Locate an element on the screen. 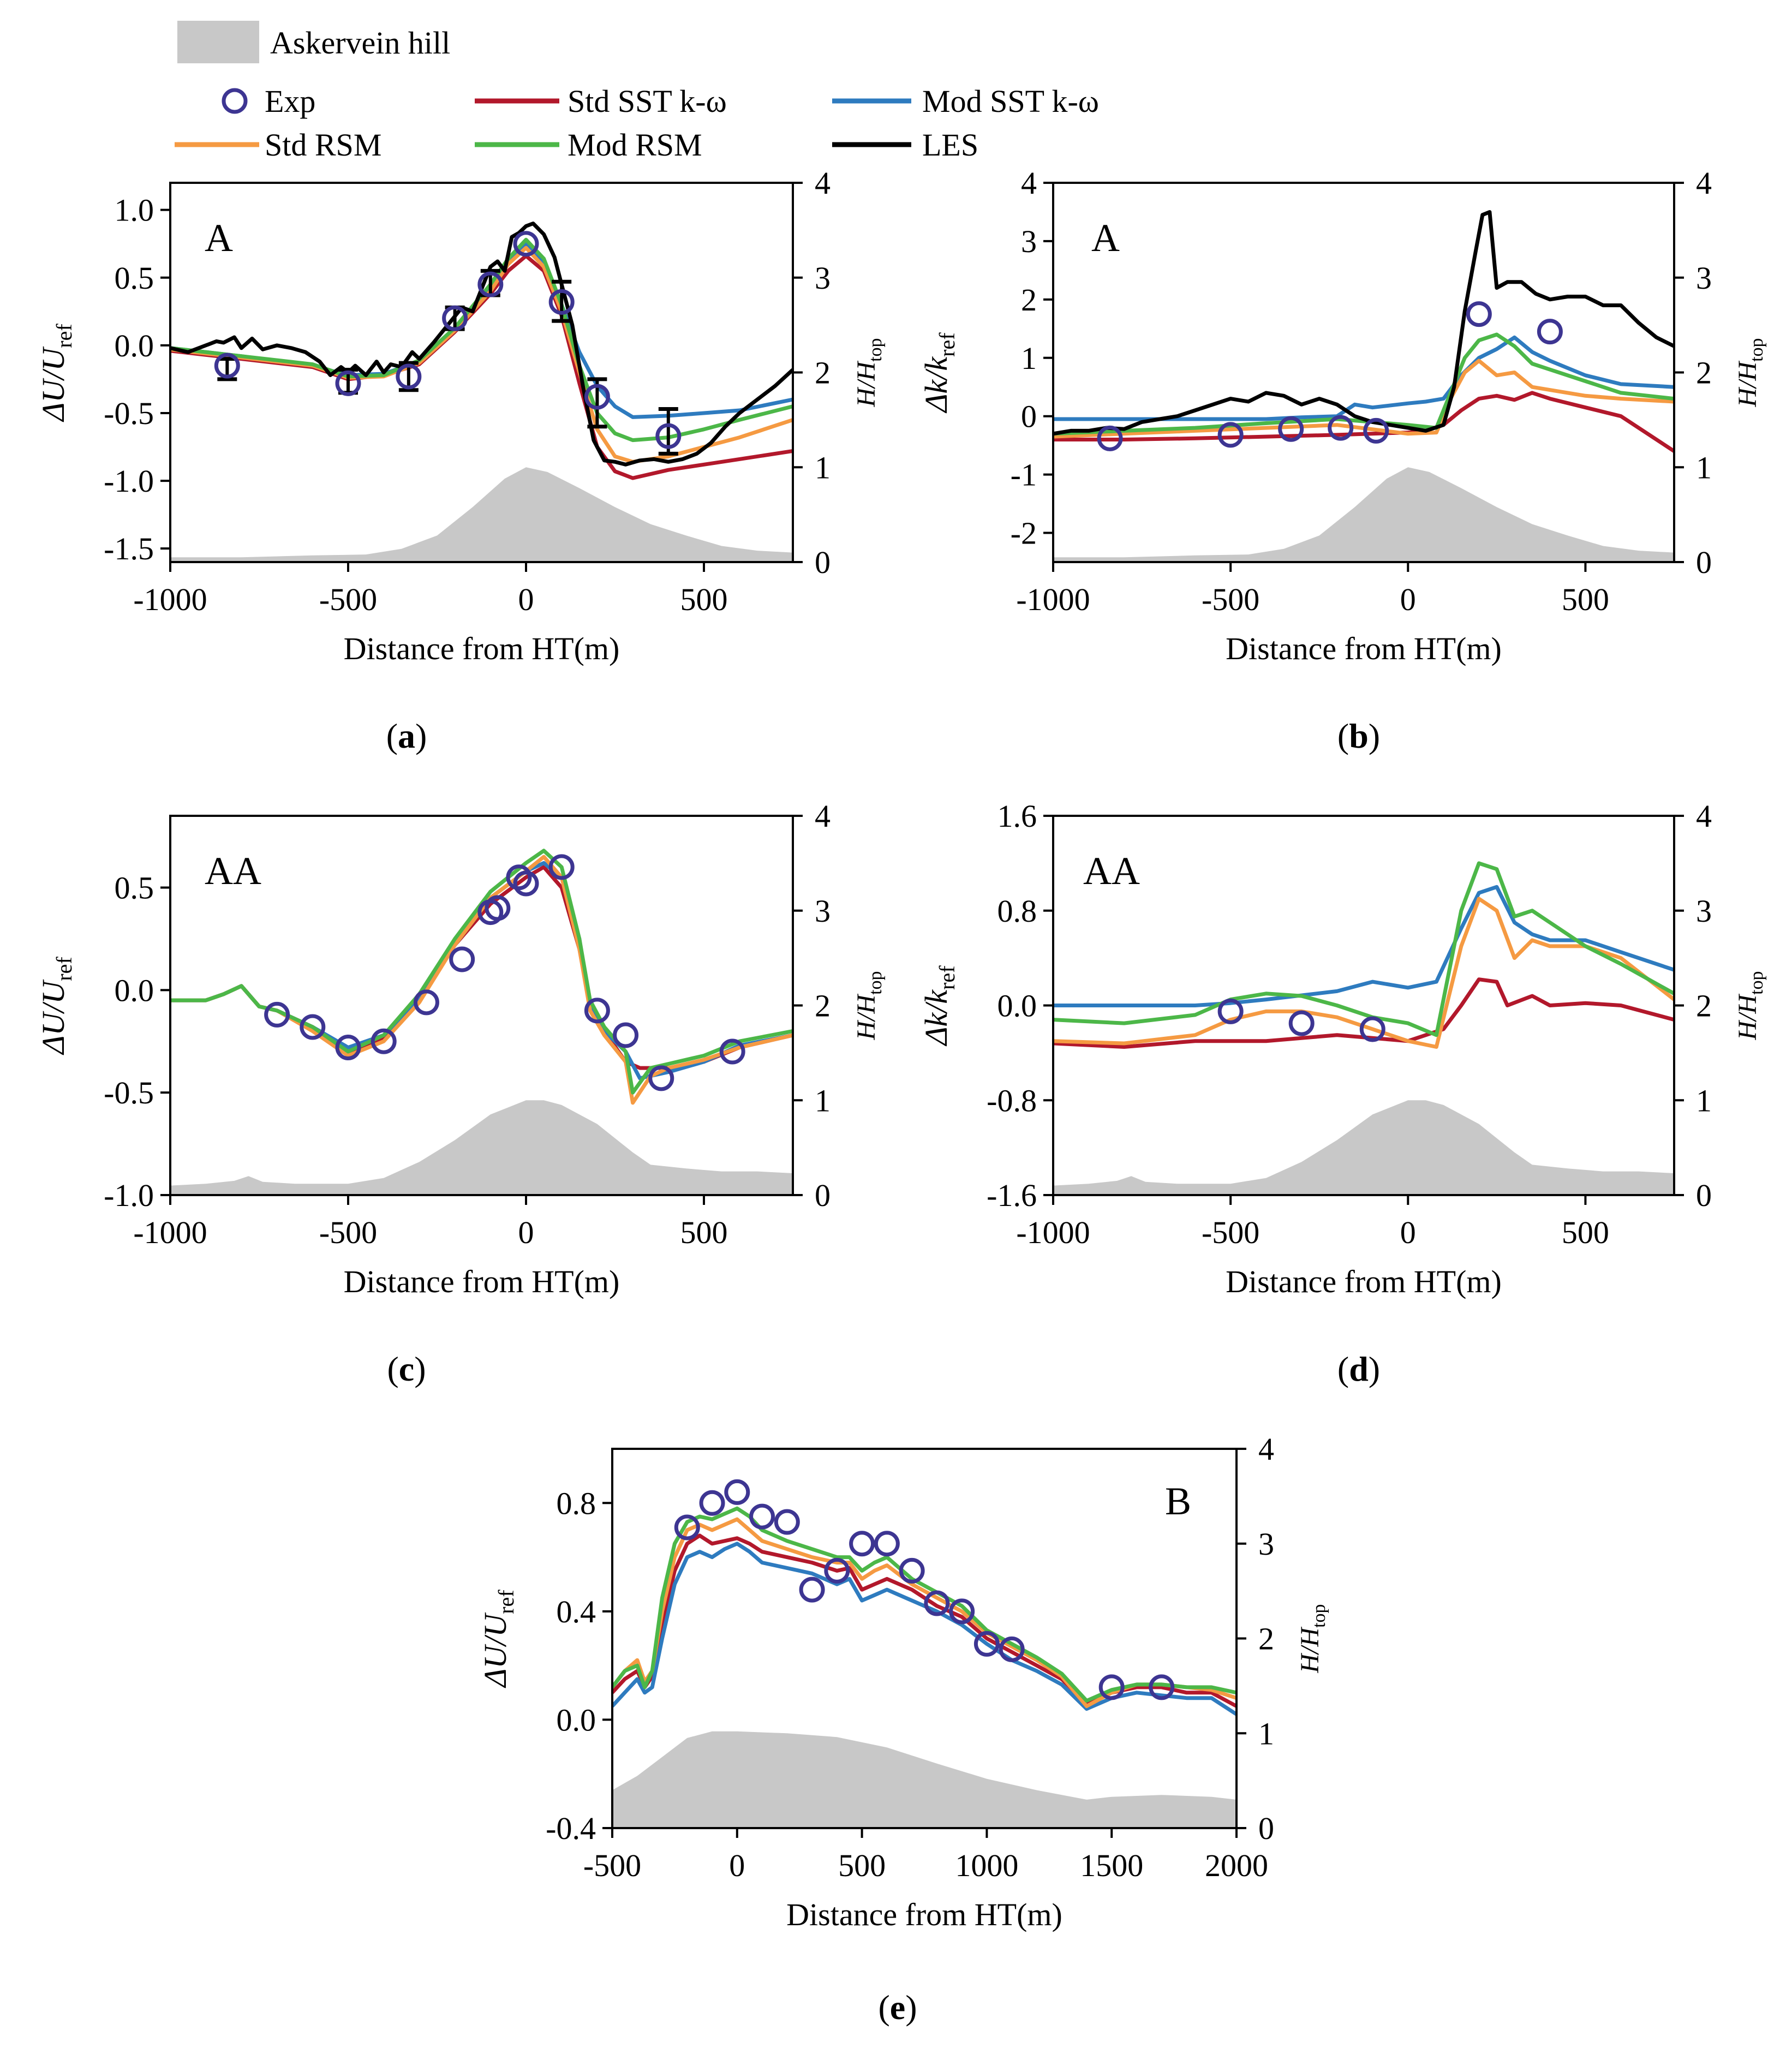 The width and height of the screenshot is (1792, 2060). y-tick-label: 4 is located at coordinates (1029, 183).